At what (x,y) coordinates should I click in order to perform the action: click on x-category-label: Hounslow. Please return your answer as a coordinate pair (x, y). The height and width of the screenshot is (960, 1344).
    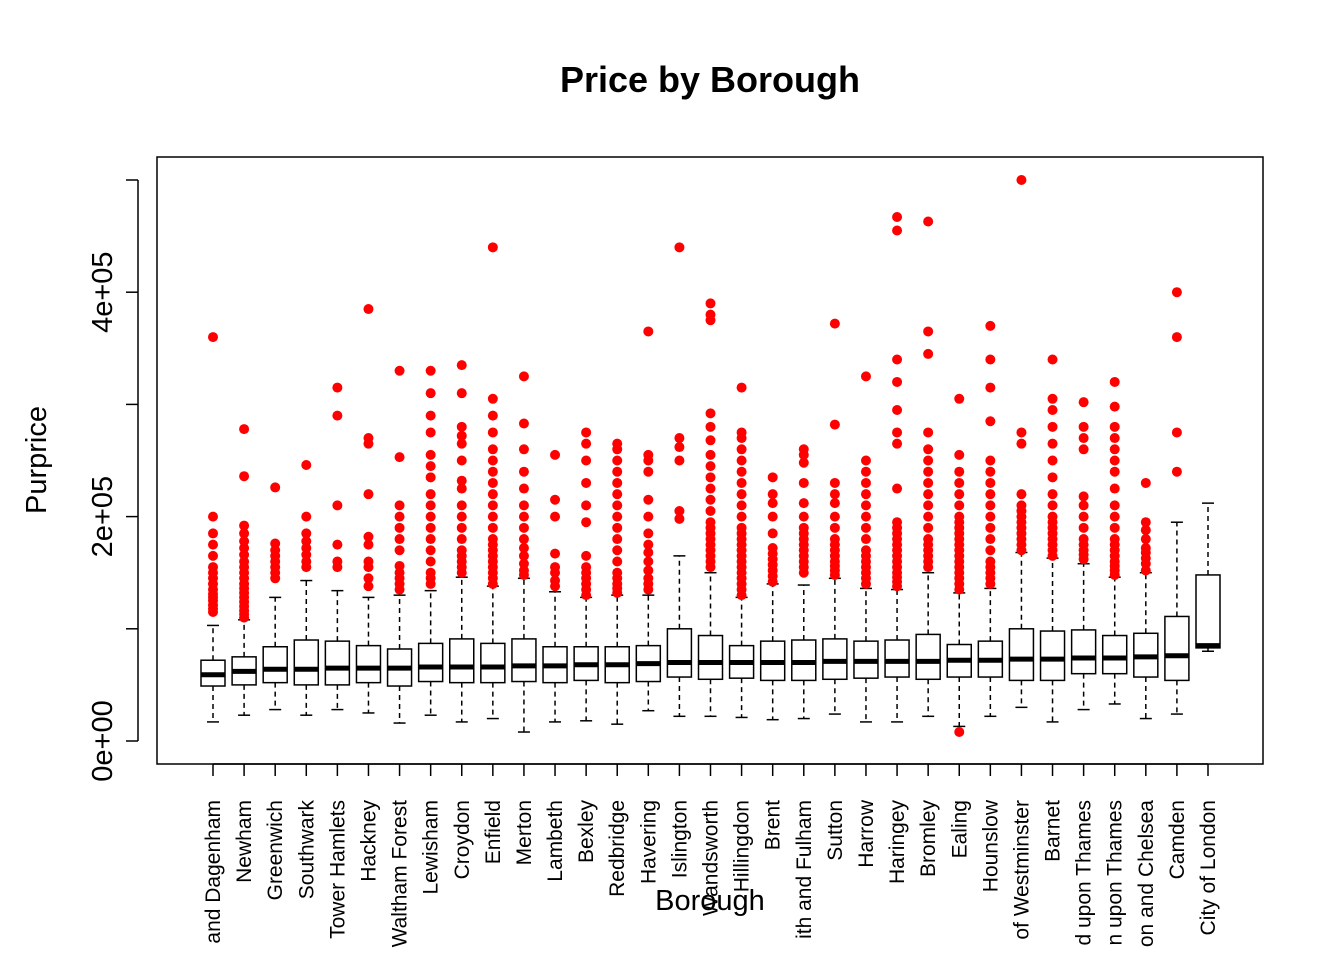
    Looking at the image, I should click on (990, 845).